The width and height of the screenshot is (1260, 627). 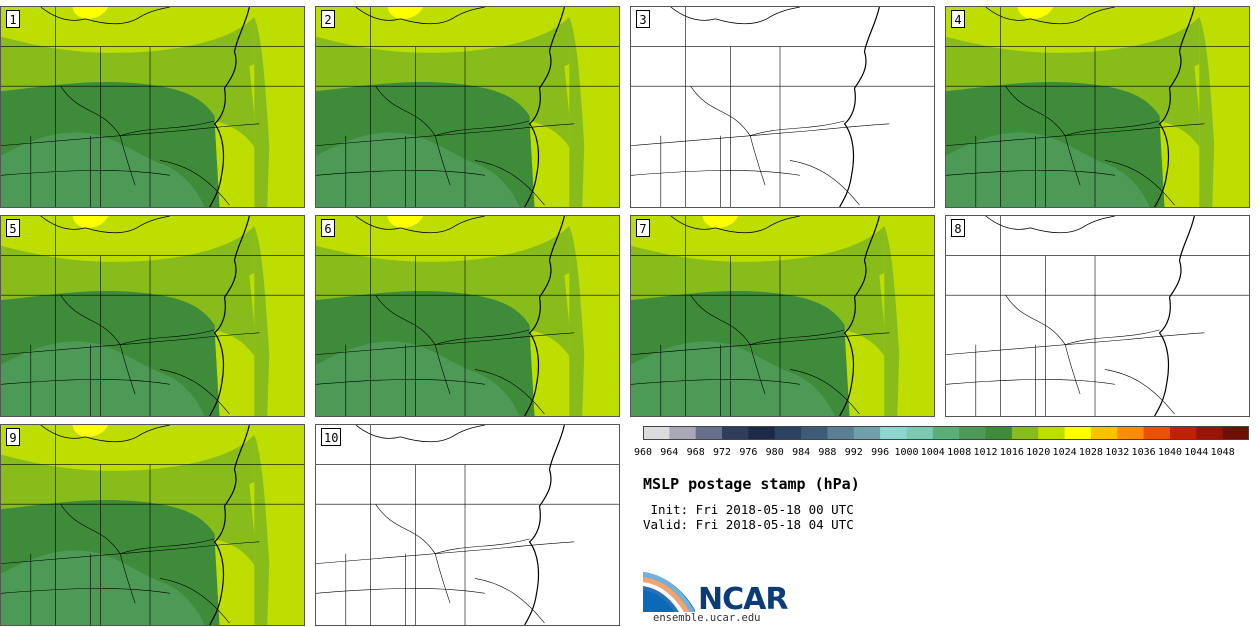 I want to click on colorbar-tick-label: 1016, so click(x=1011, y=452).